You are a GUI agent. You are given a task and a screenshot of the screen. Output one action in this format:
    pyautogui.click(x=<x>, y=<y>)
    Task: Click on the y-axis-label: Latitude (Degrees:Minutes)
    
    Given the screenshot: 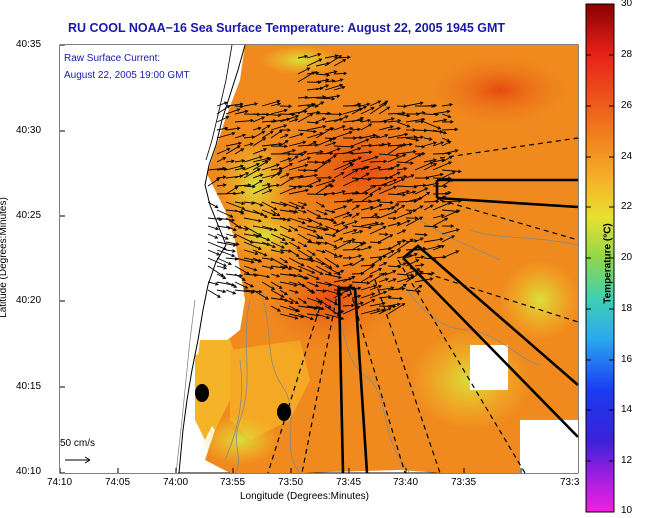 What is the action you would take?
    pyautogui.click(x=4, y=257)
    